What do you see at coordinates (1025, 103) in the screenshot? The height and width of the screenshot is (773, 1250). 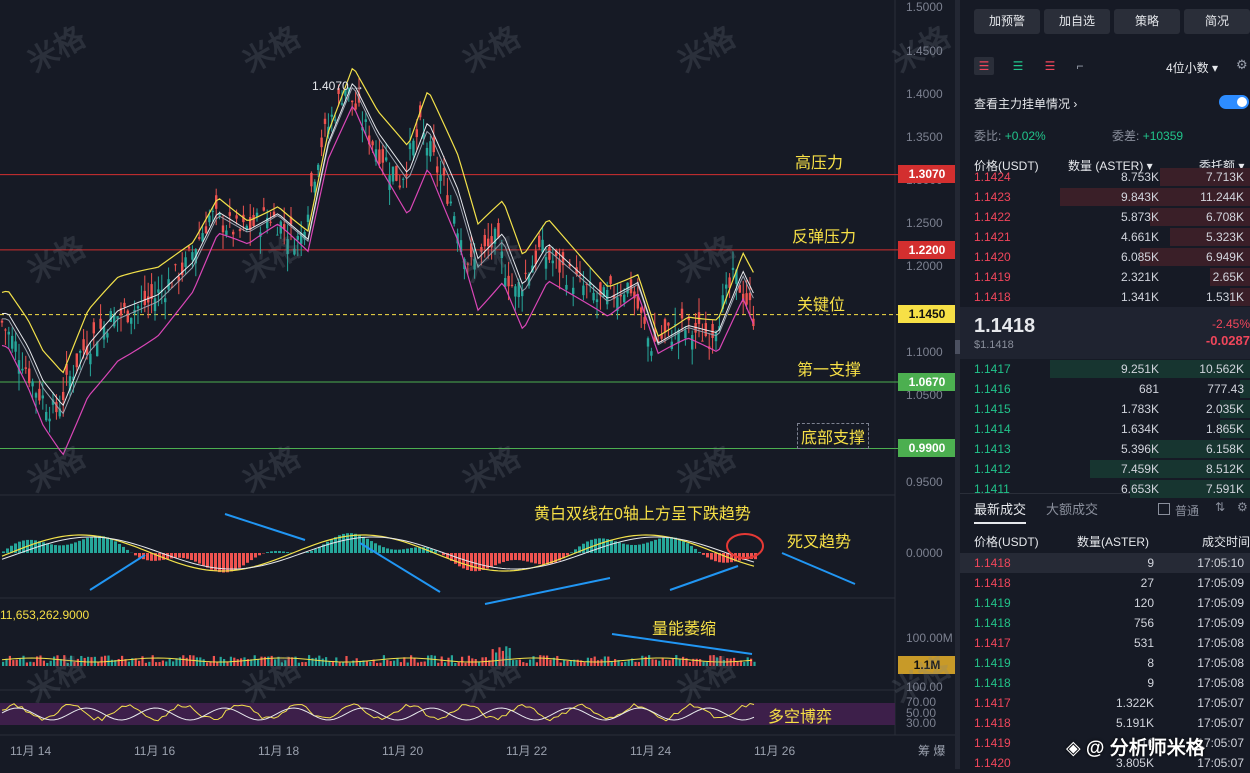 I see `mainforce-link: 查看主力挂单情况 ›` at bounding box center [1025, 103].